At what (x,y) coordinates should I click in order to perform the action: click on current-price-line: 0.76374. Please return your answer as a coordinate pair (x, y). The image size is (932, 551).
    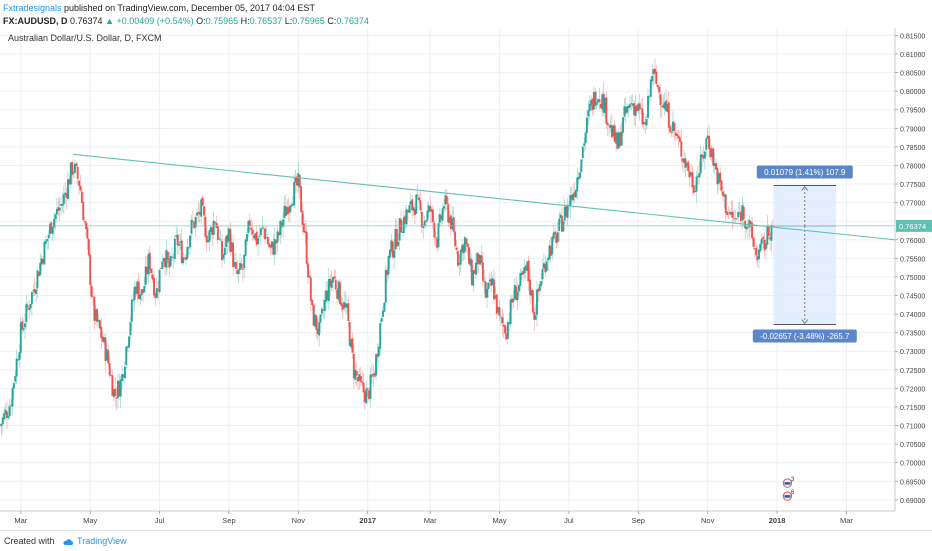
    Looking at the image, I should click on (466, 225).